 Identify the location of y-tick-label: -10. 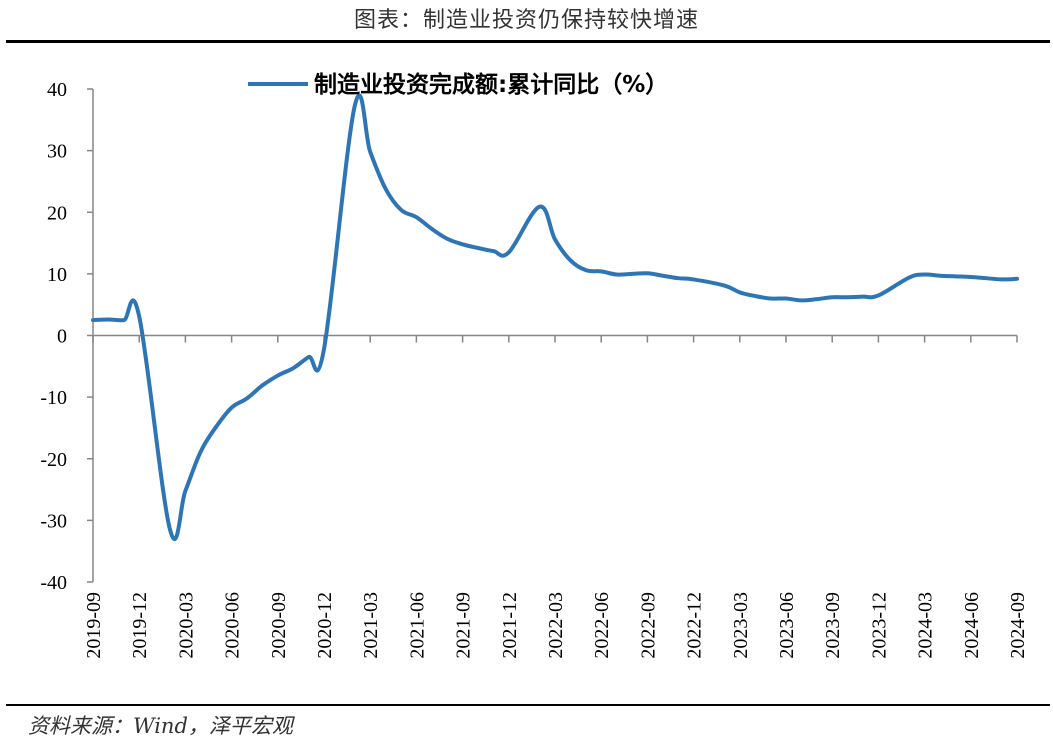
(53, 398).